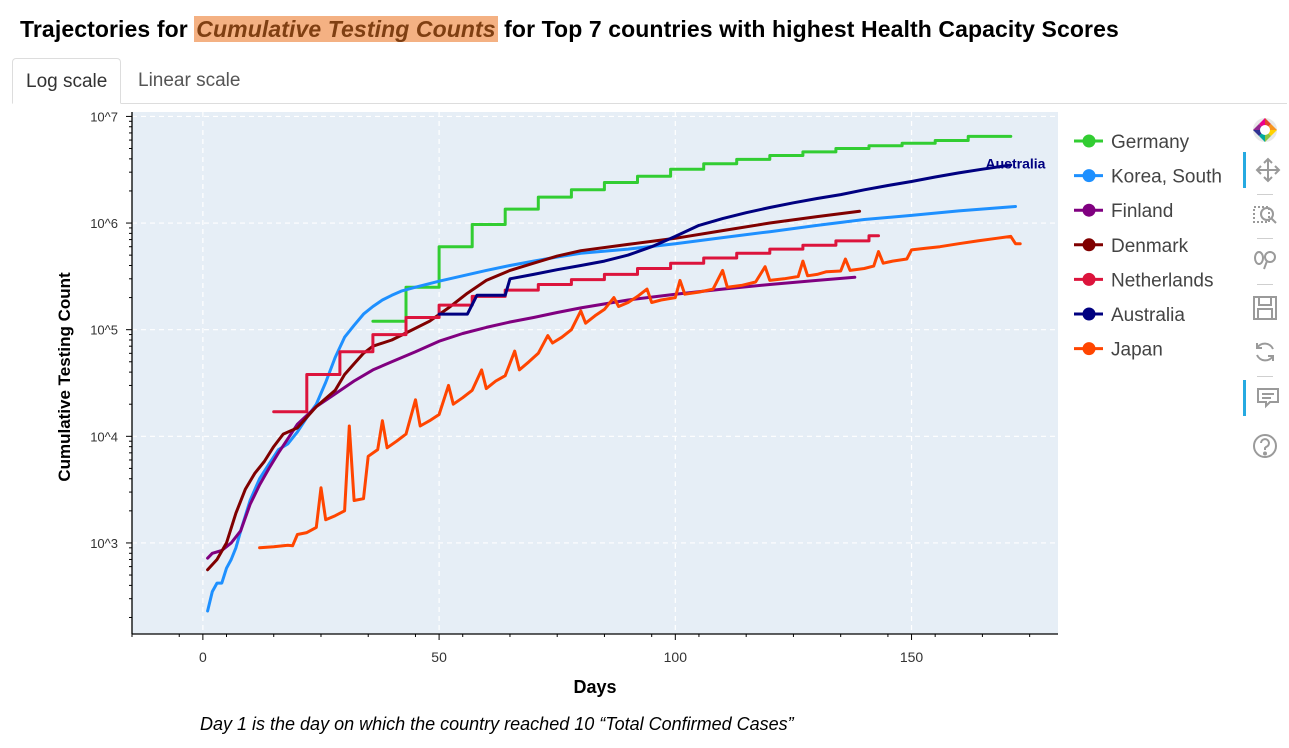 The image size is (1289, 748). Describe the element at coordinates (67, 81) in the screenshot. I see `tab-log-scale: Log scale` at that location.